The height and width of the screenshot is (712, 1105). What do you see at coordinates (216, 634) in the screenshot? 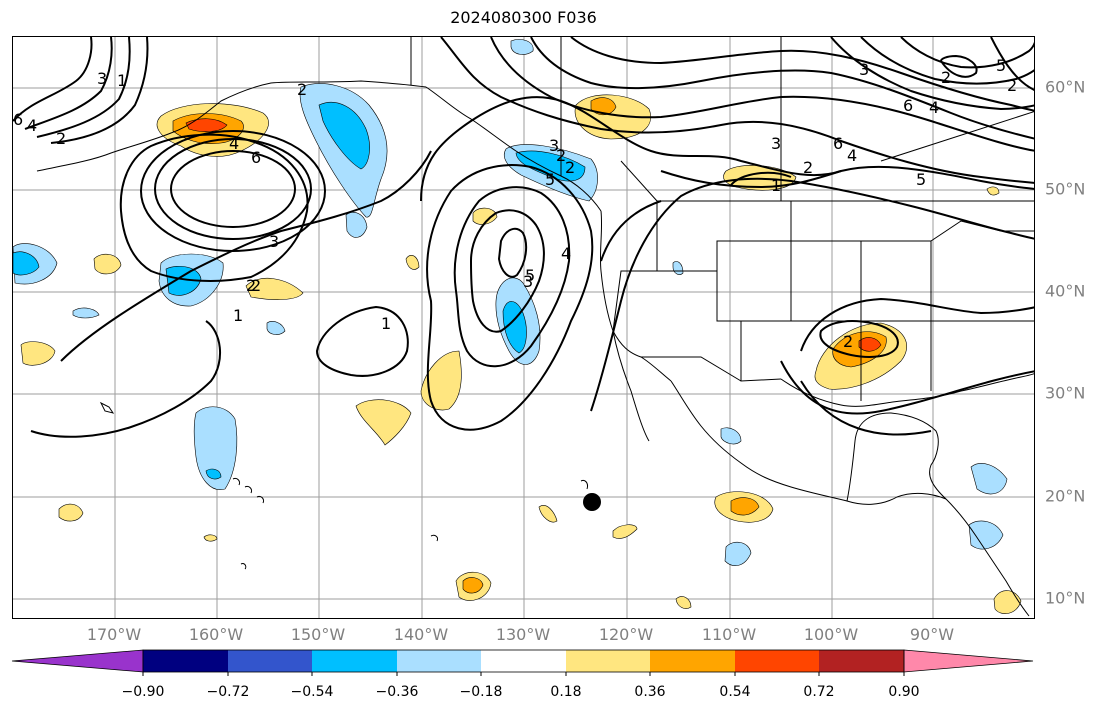
I see `lon-label: 160°W` at bounding box center [216, 634].